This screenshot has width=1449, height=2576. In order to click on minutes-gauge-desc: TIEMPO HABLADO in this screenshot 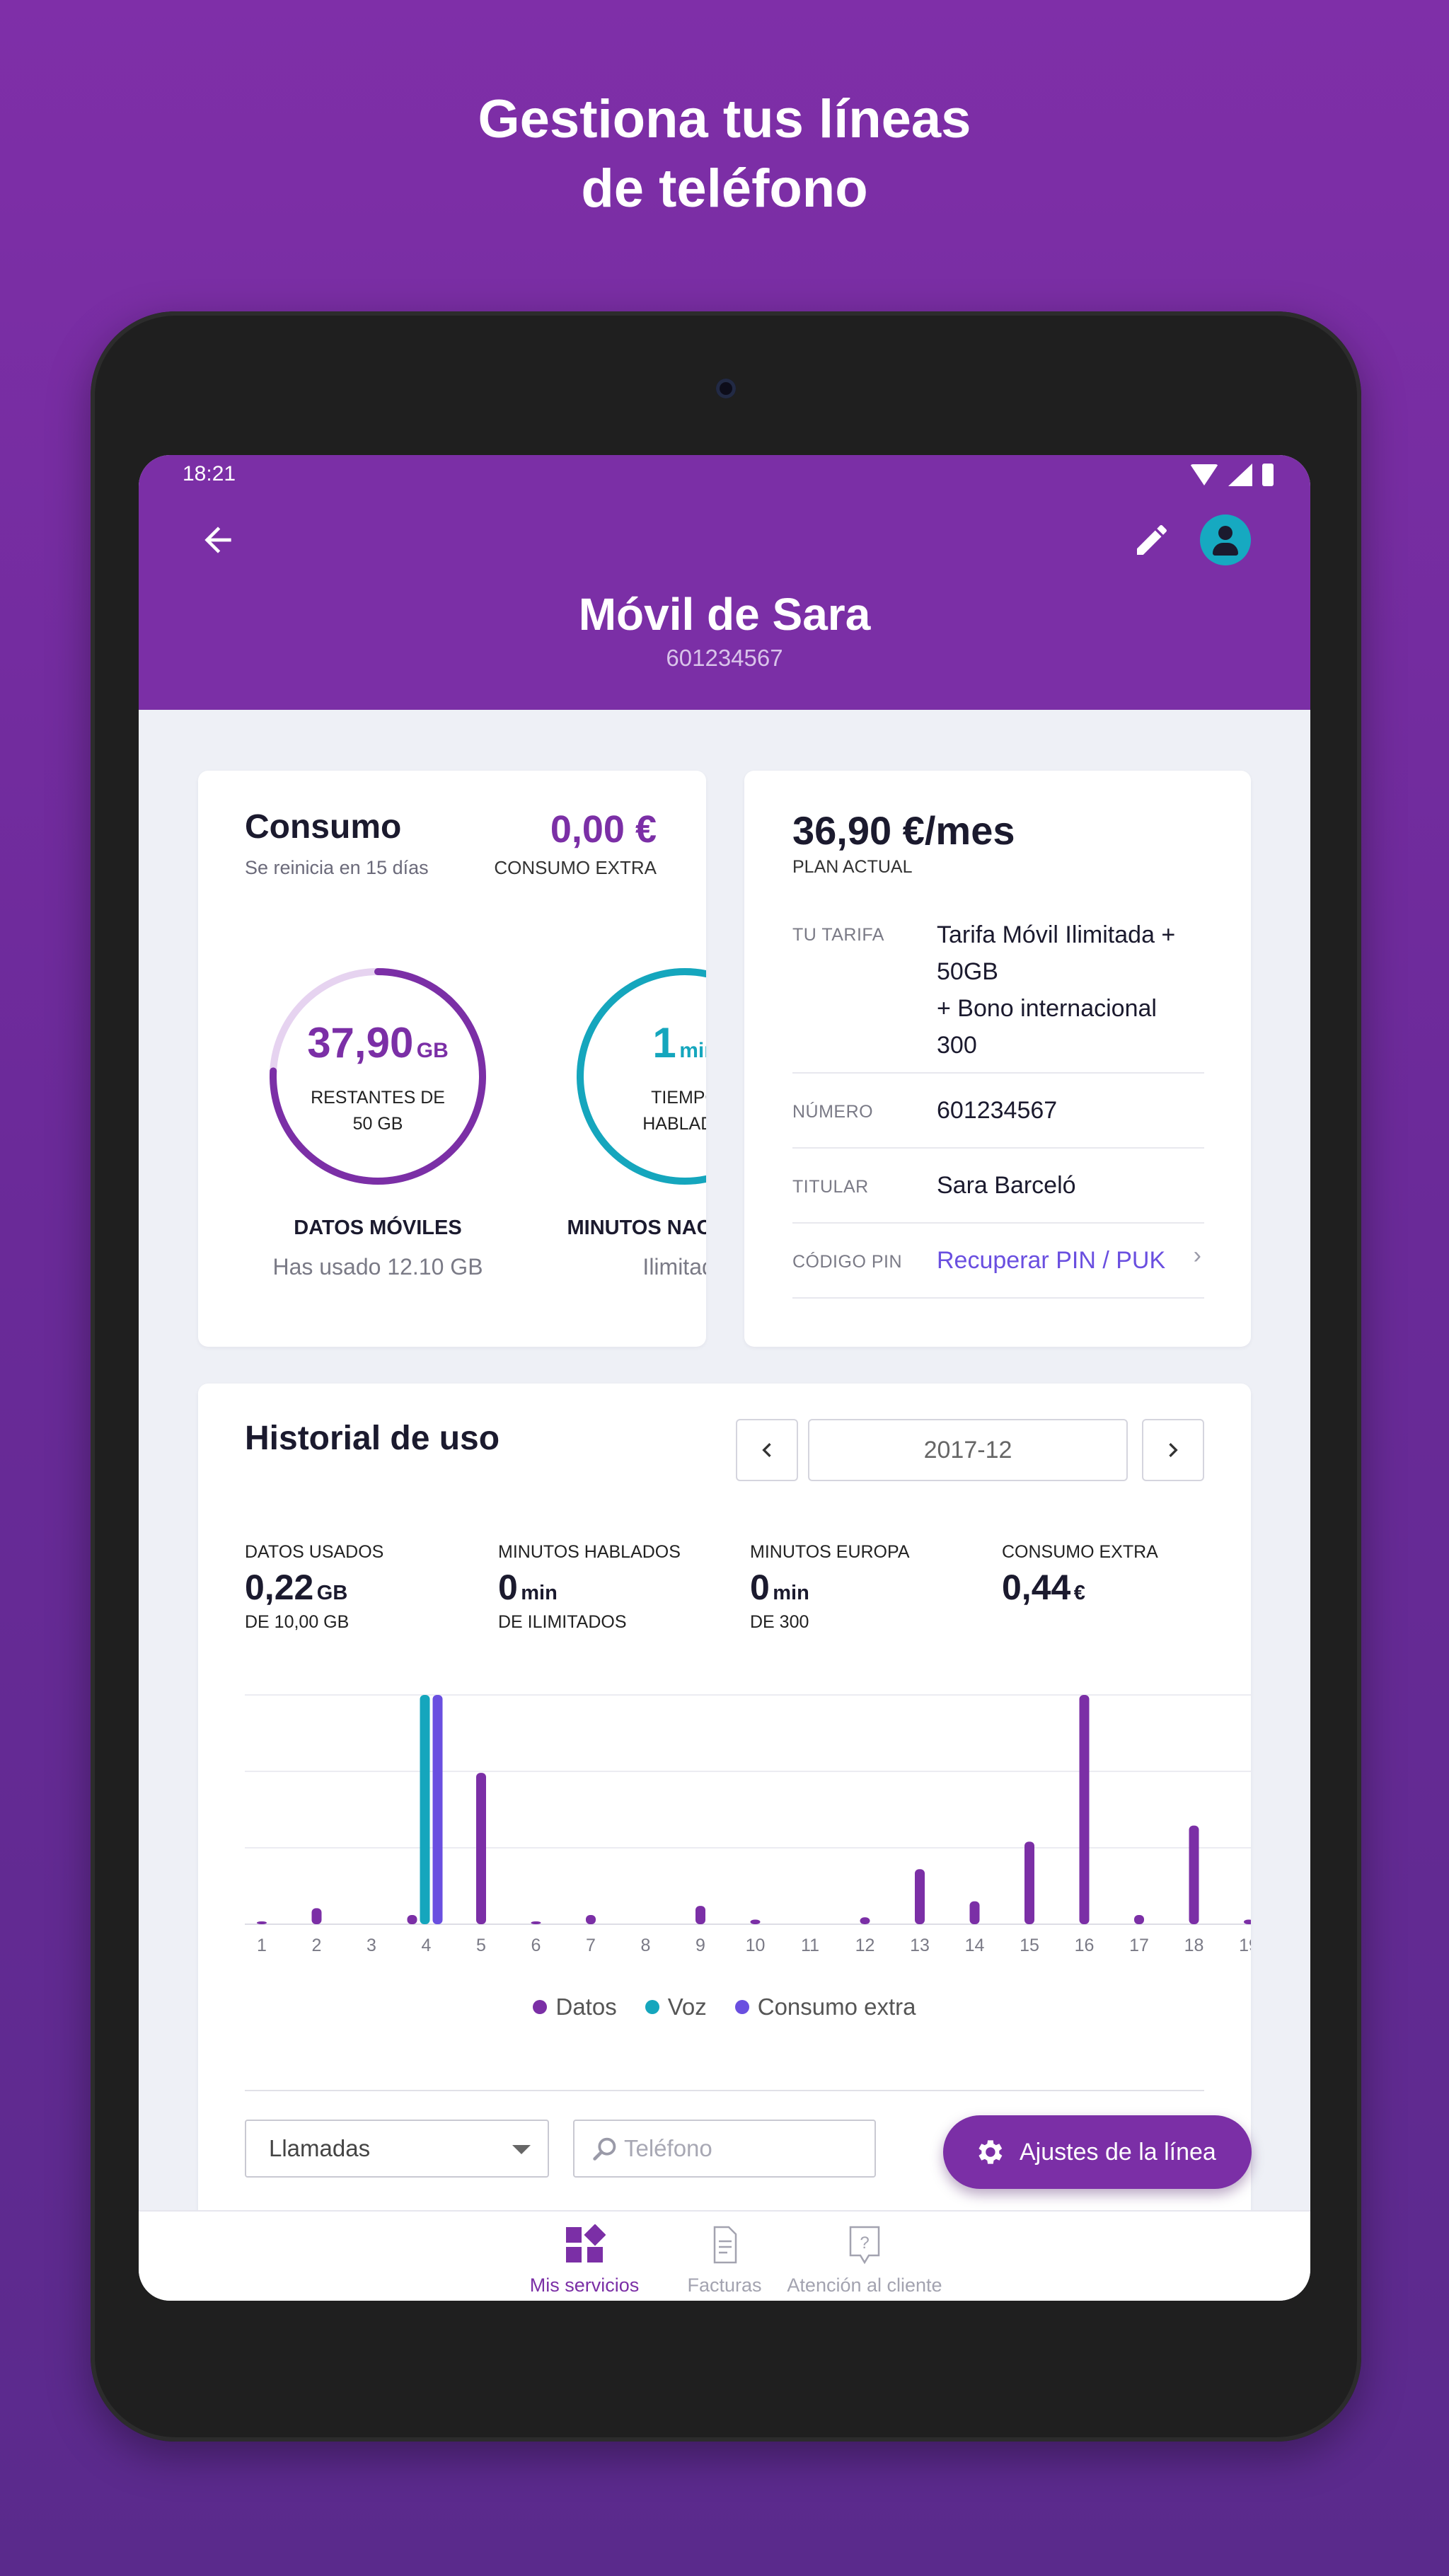, I will do `click(649, 1111)`.